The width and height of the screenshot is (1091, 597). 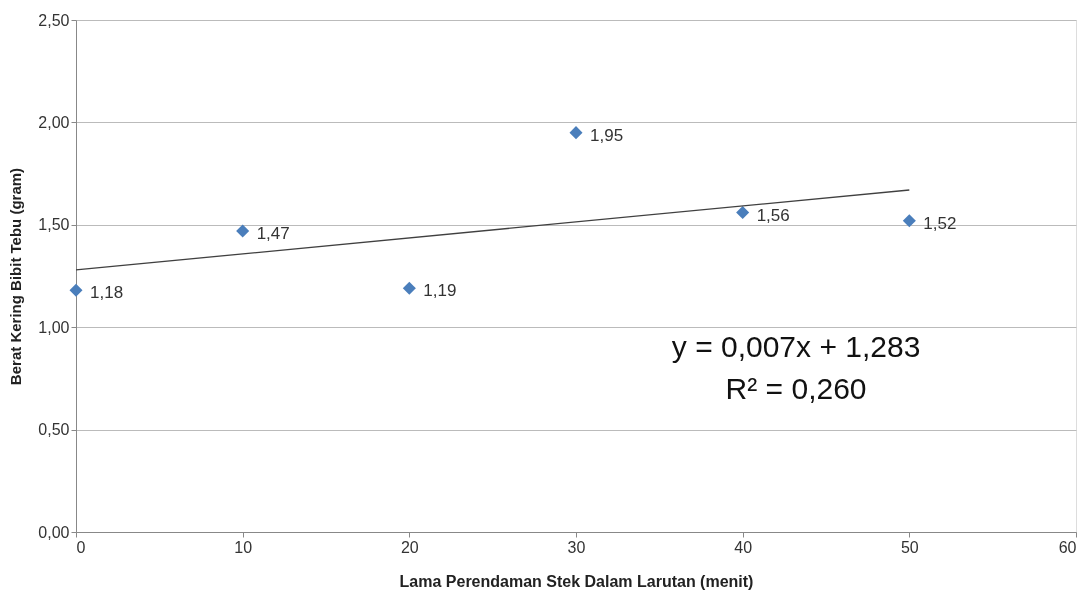 I want to click on x-tick-label: 10, so click(x=243, y=547).